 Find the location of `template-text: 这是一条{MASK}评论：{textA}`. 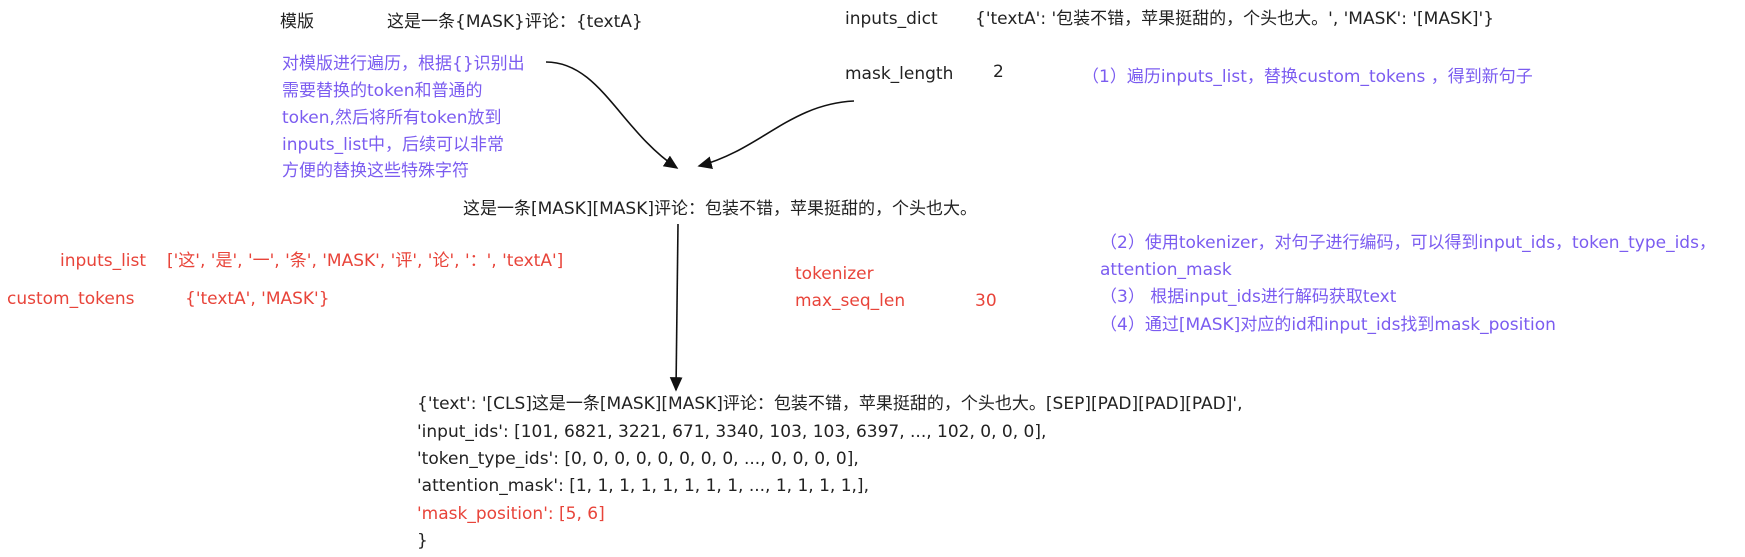

template-text: 这是一条{MASK}评论：{textA} is located at coordinates (515, 22).